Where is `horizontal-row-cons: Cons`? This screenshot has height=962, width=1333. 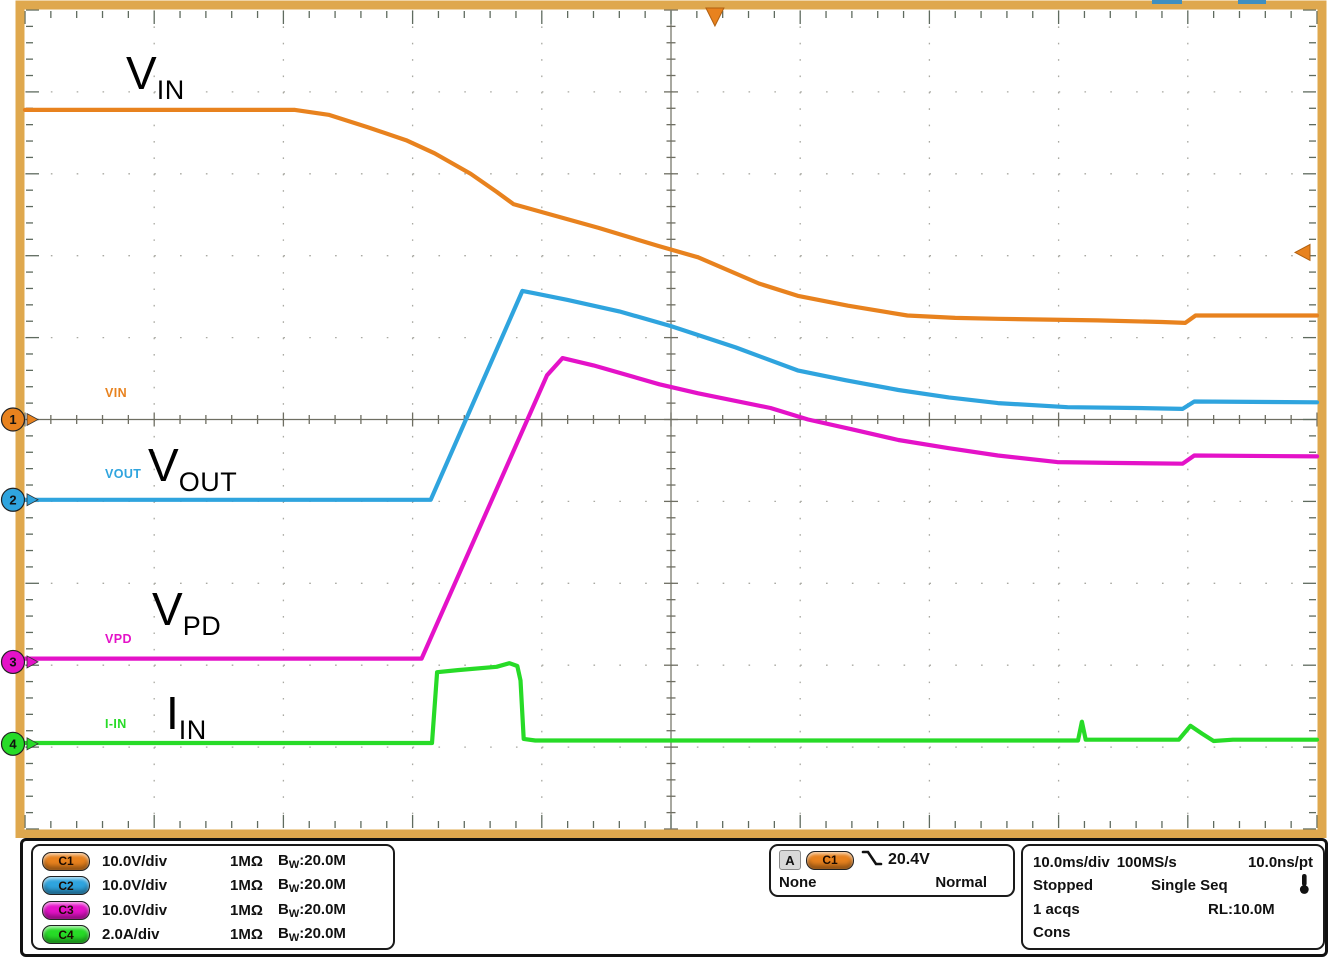
horizontal-row-cons: Cons is located at coordinates (1173, 933).